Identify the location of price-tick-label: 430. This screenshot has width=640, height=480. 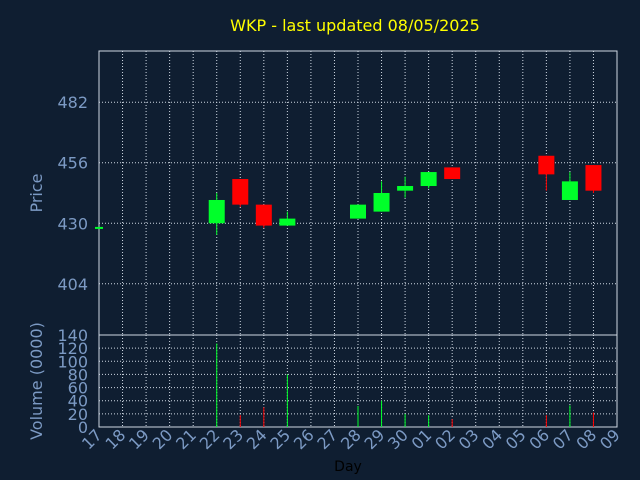
(72, 223).